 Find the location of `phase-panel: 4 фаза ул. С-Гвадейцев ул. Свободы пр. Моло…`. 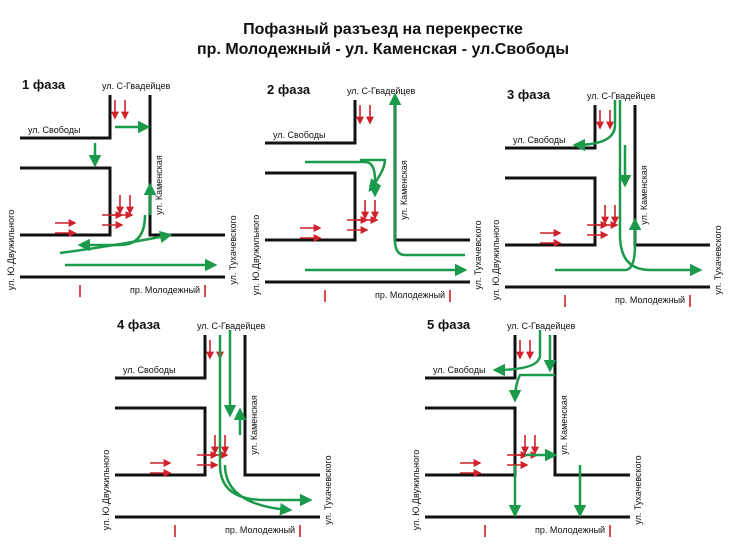

phase-panel: 4 фаза ул. С-Гвадейцев ул. Свободы пр. Моло… is located at coordinates (217, 427).